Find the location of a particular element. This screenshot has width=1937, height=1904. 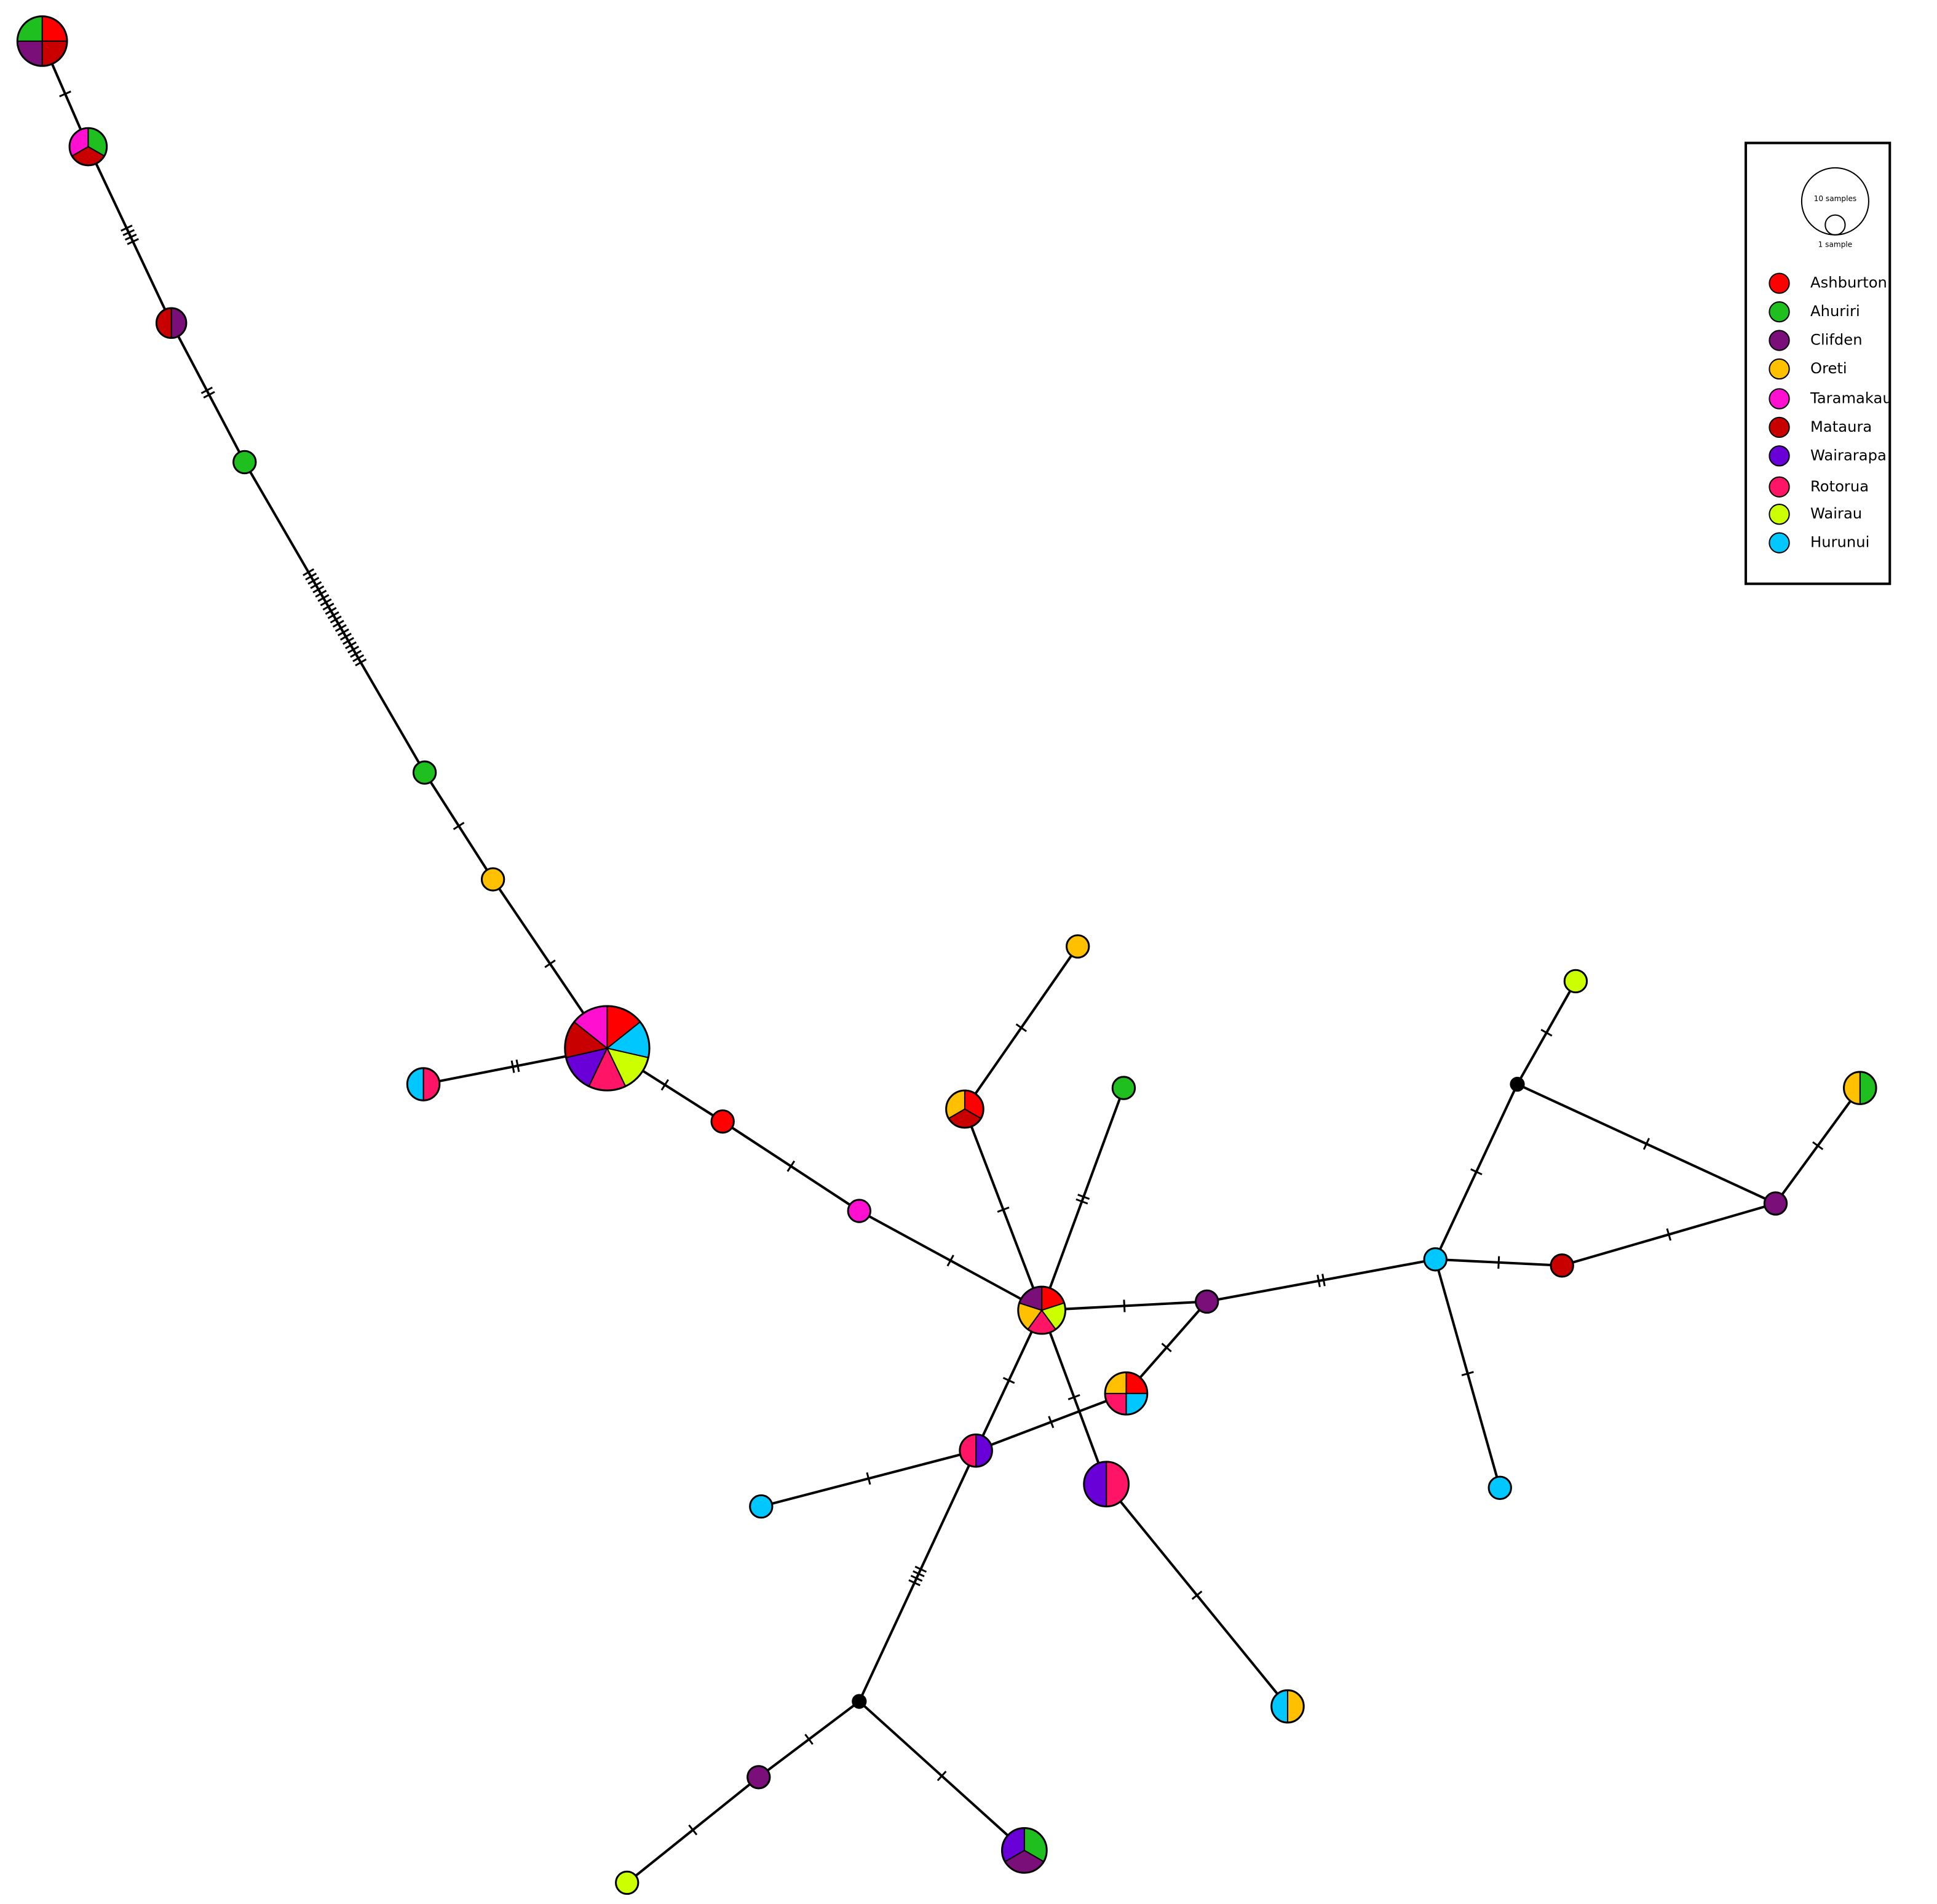

scale-label-small: 1 sample is located at coordinates (1835, 244).